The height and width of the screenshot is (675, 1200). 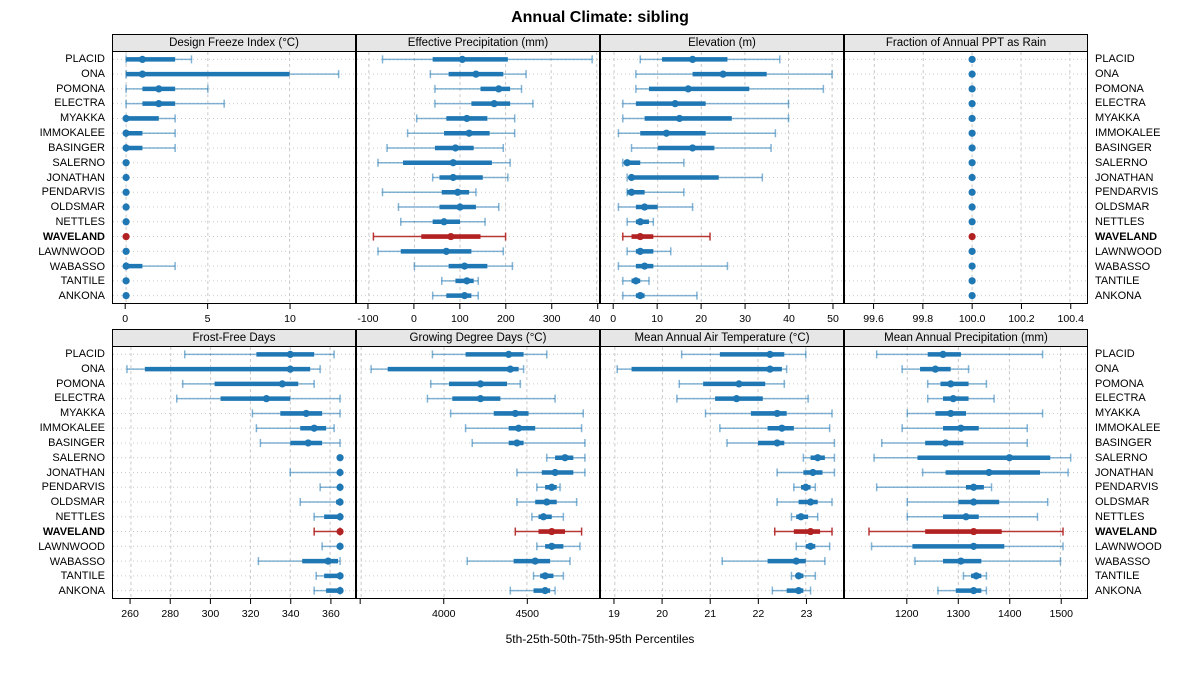 What do you see at coordinates (722, 178) in the screenshot?
I see `panel-plot-elevation` at bounding box center [722, 178].